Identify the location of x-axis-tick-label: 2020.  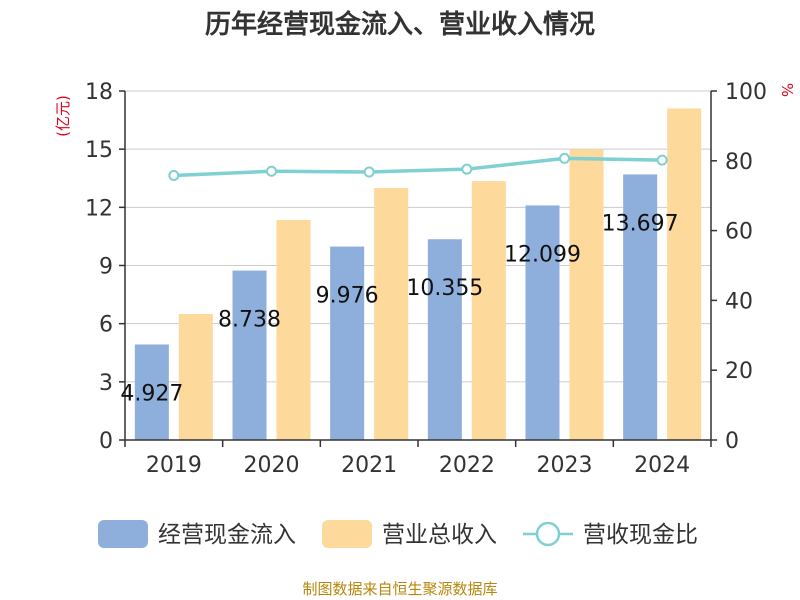
(272, 465).